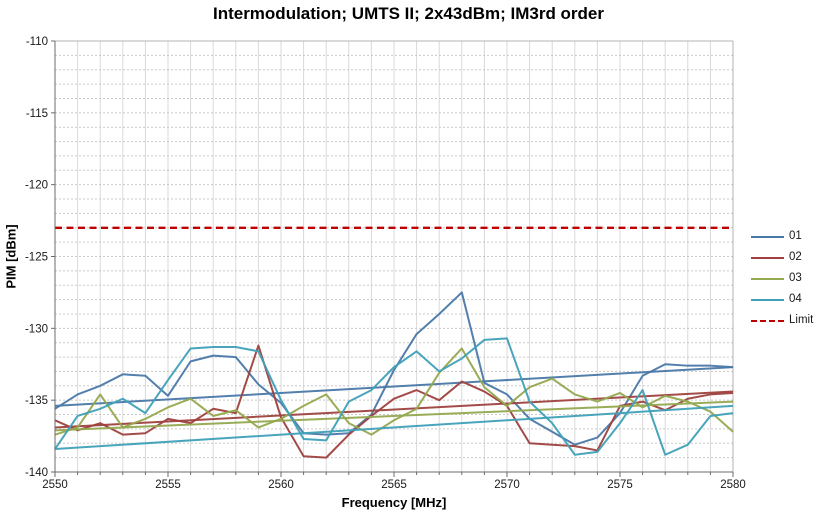  What do you see at coordinates (507, 485) in the screenshot?
I see `x-tick-label: 2570` at bounding box center [507, 485].